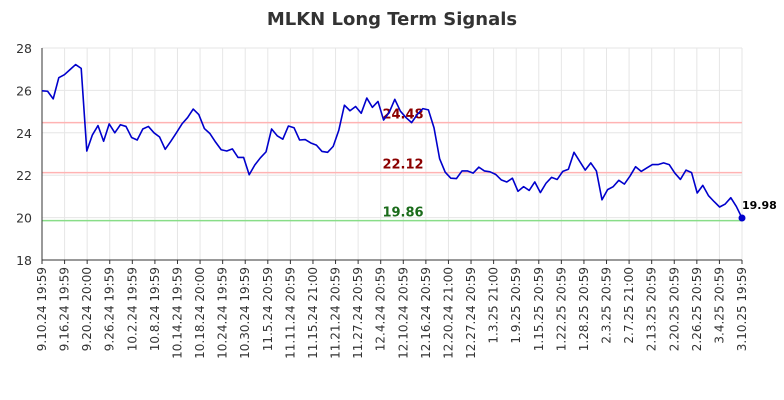 The width and height of the screenshot is (784, 400). What do you see at coordinates (177, 313) in the screenshot?
I see `x-tick-label: 10.14.24 19:59` at bounding box center [177, 313].